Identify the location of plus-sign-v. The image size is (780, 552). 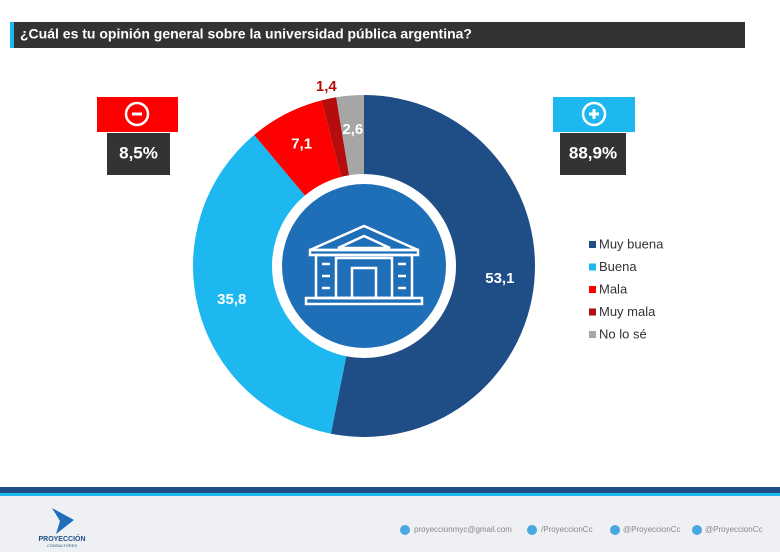
(594, 114).